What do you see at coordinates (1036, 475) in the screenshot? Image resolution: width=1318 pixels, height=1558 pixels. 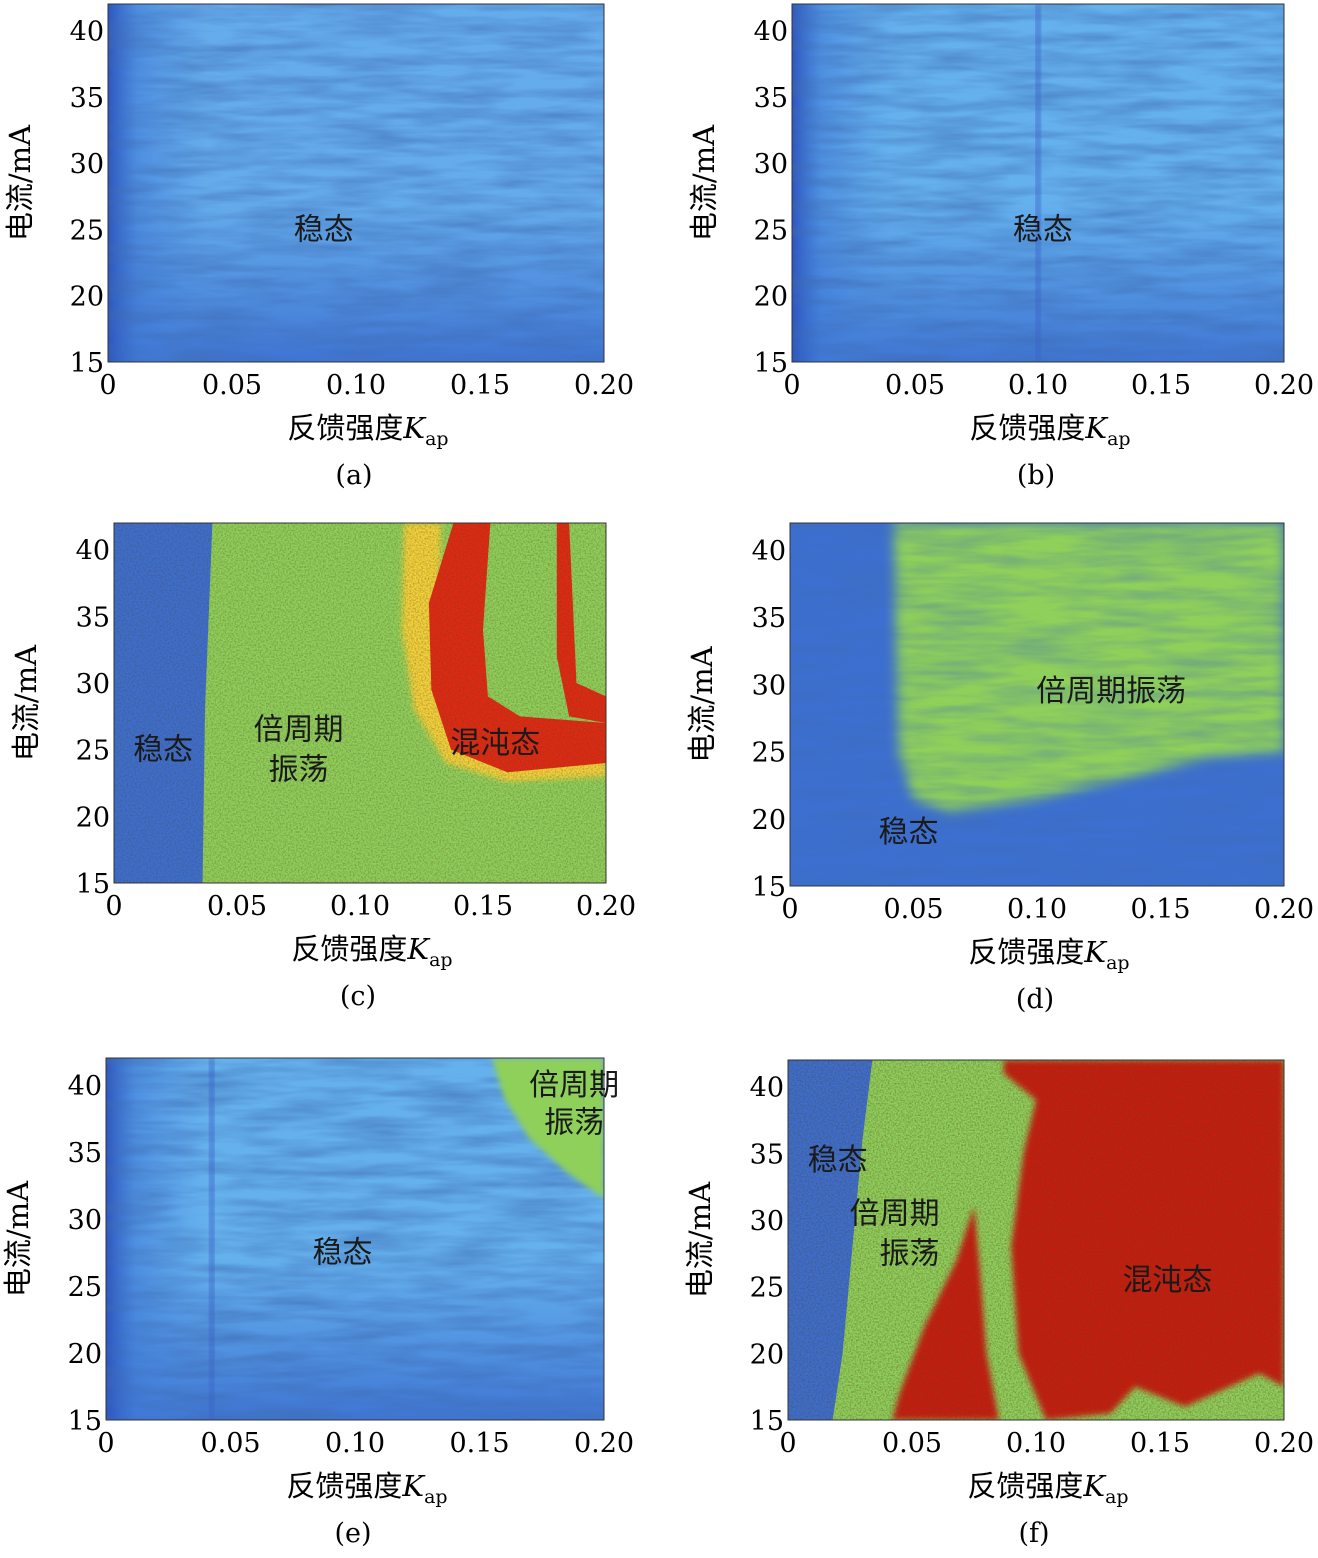 I see `panel-label: (b)` at bounding box center [1036, 475].